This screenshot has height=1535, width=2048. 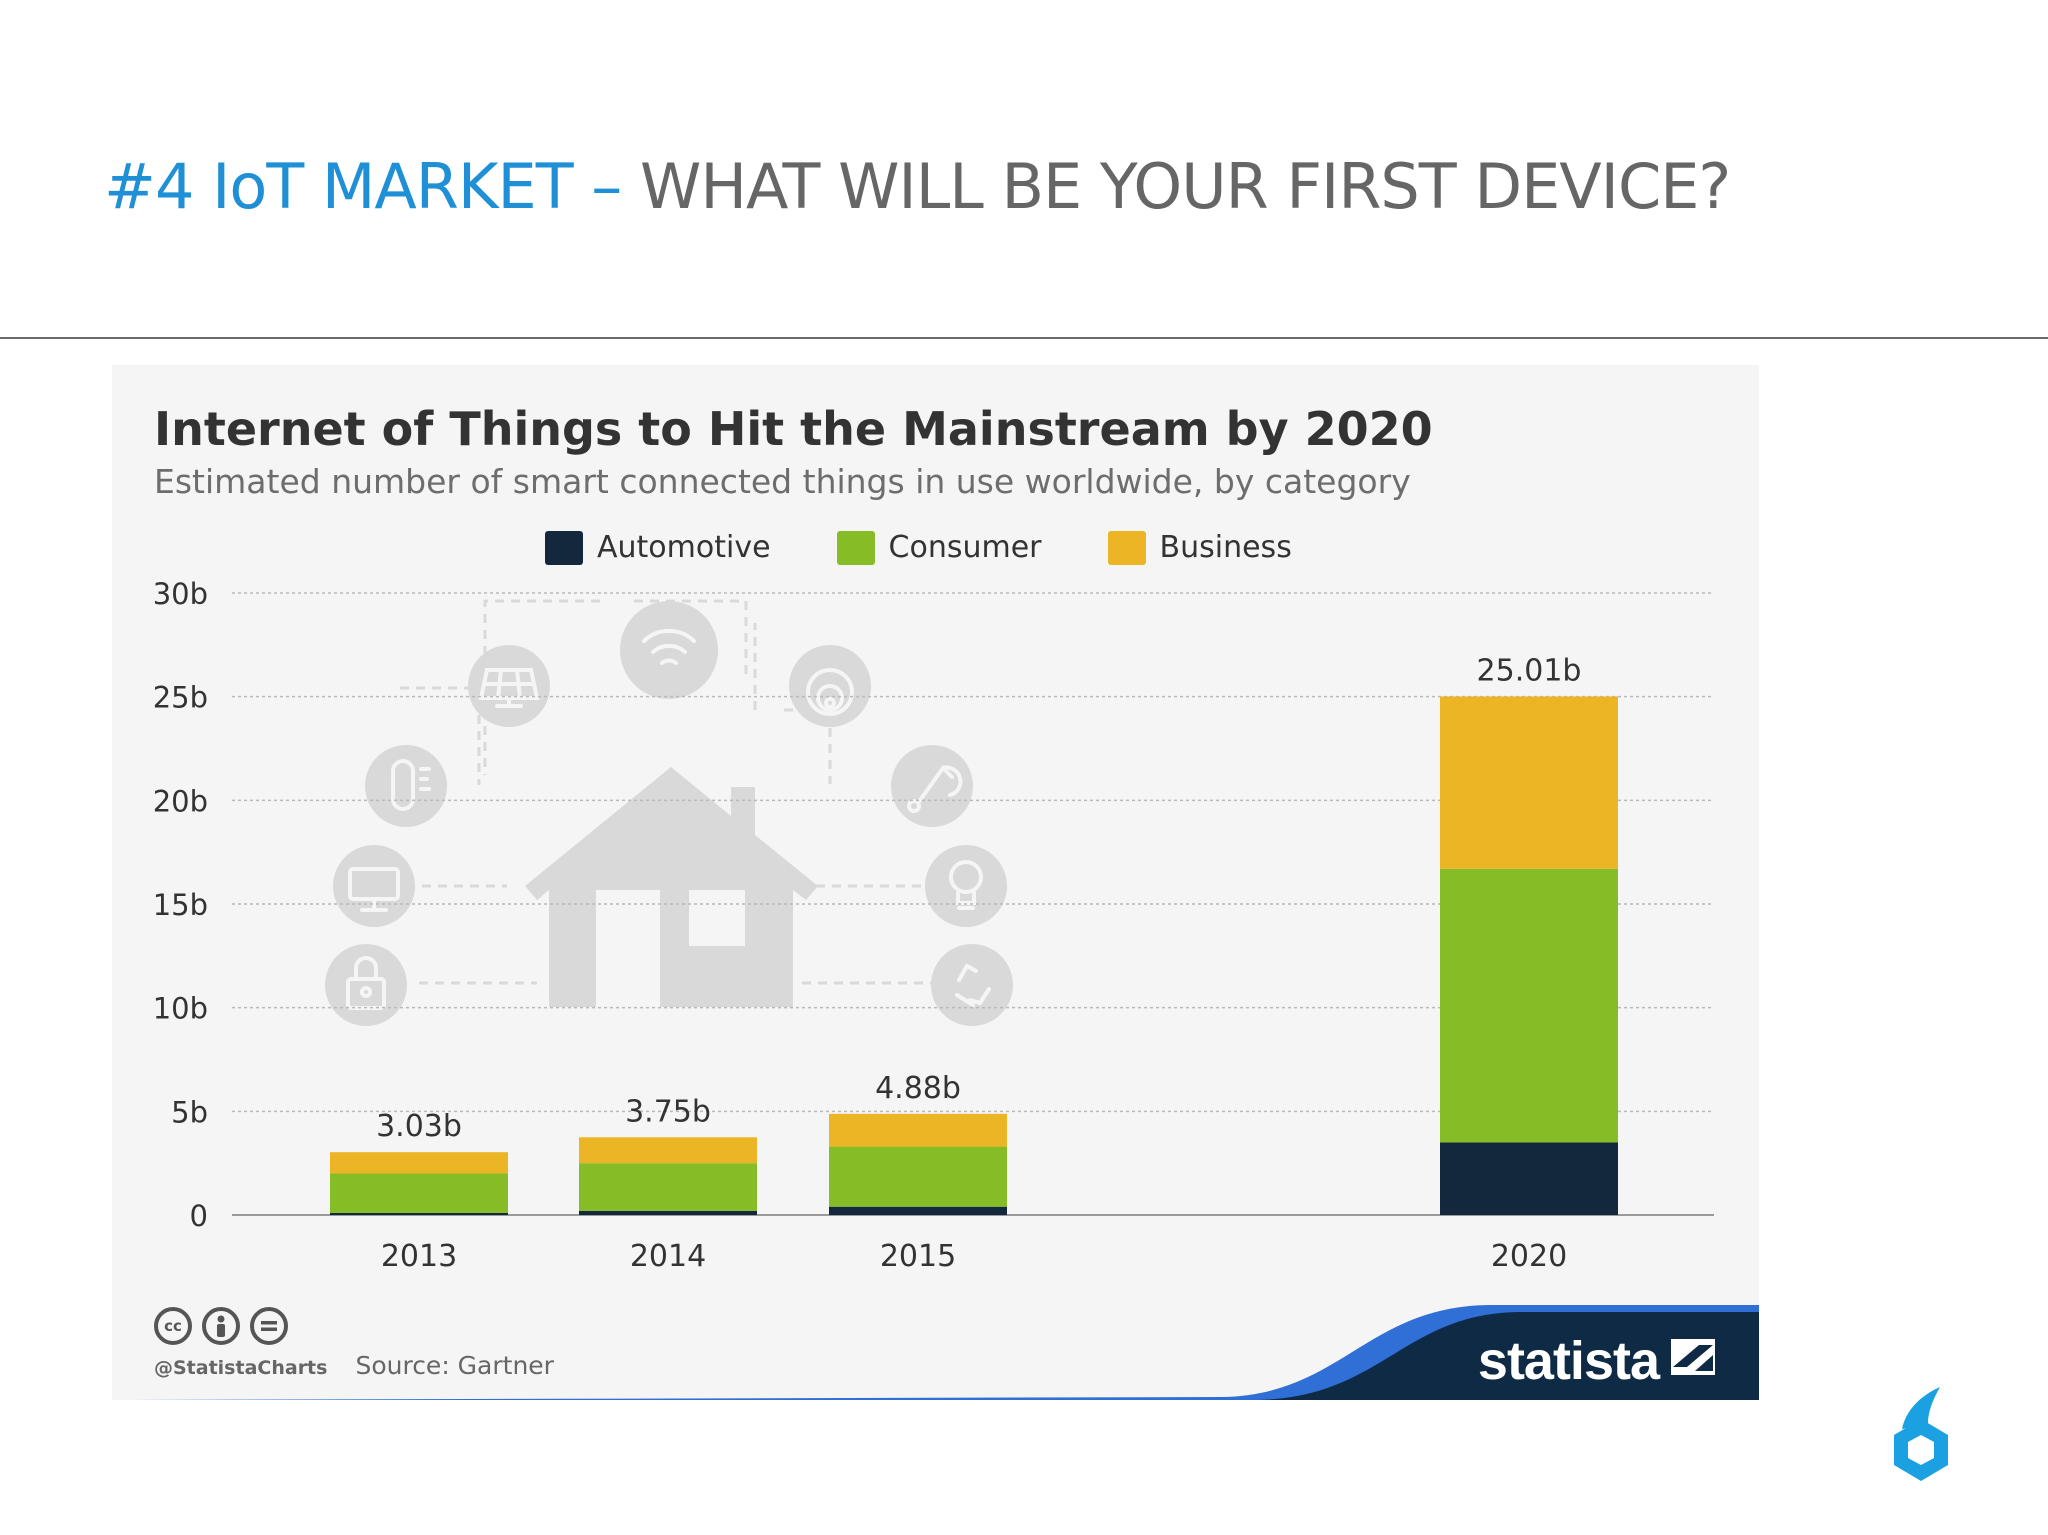 What do you see at coordinates (855, 547) in the screenshot?
I see `legend-swatch-consumer` at bounding box center [855, 547].